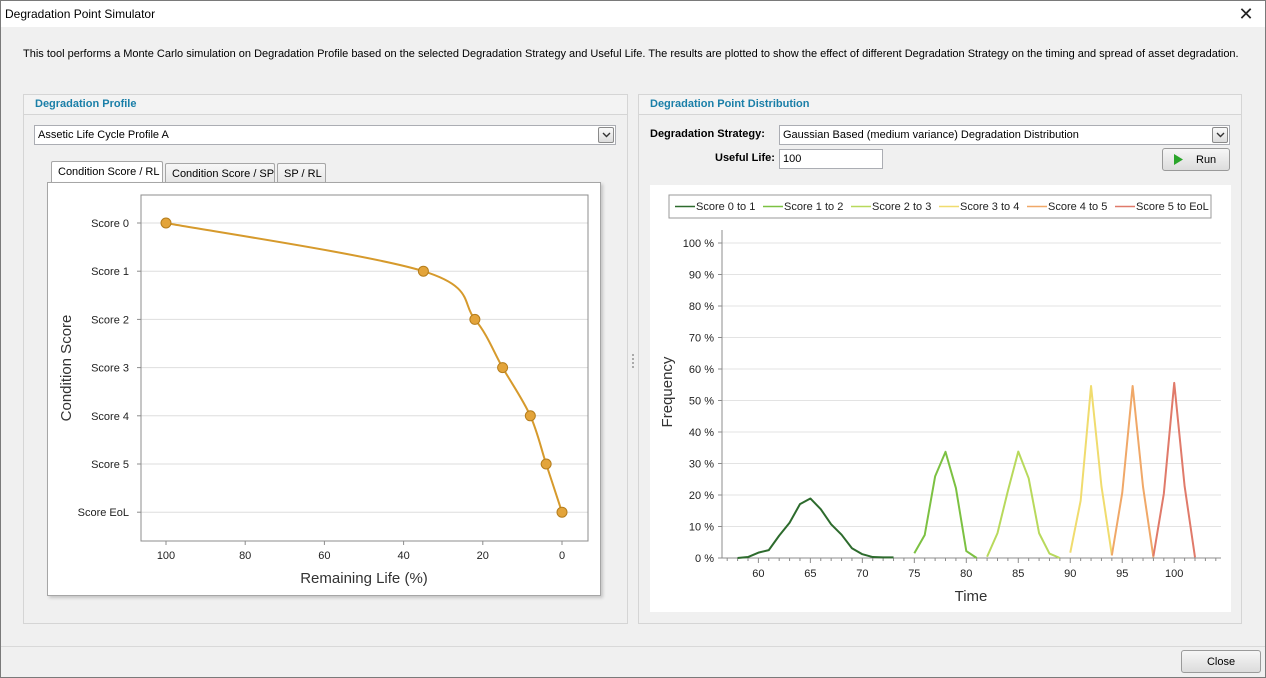 The height and width of the screenshot is (678, 1266). Describe the element at coordinates (901, 207) in the screenshot. I see `legend-label: Score 2 to 3` at that location.